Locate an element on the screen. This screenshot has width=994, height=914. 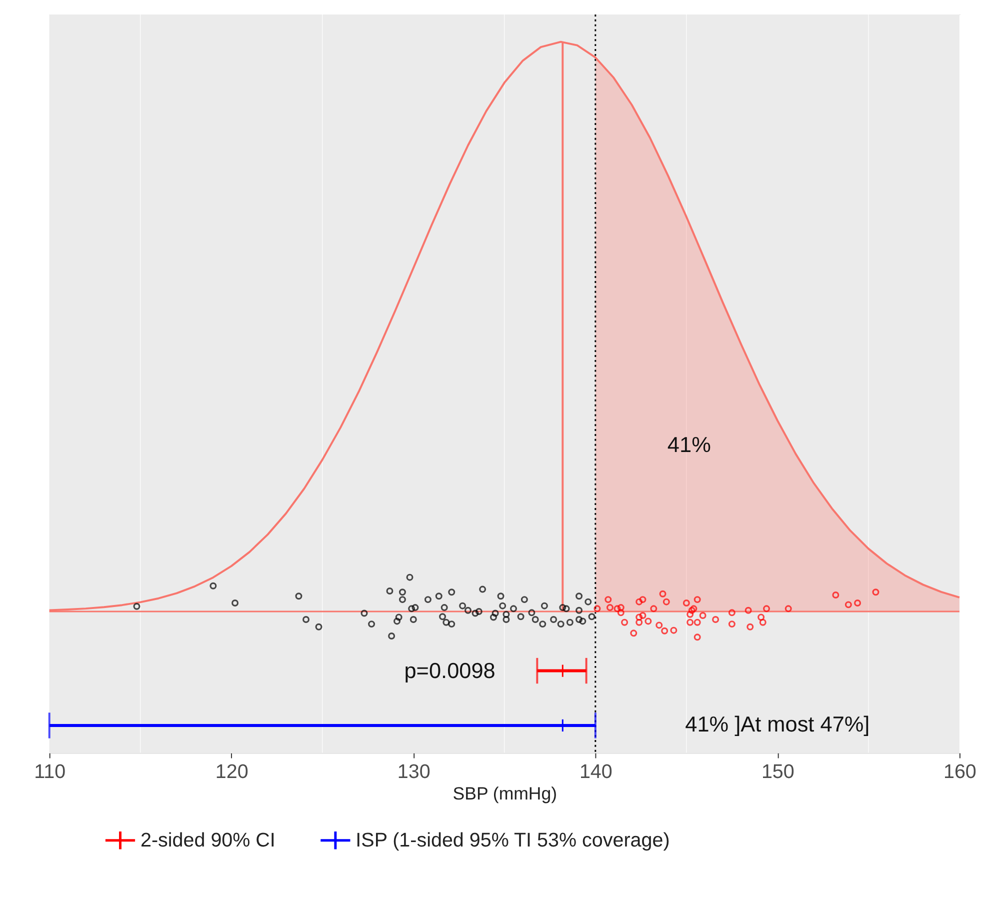
legend-label: ISP (1-sided 95% TI 53% coverage) is located at coordinates (513, 840).